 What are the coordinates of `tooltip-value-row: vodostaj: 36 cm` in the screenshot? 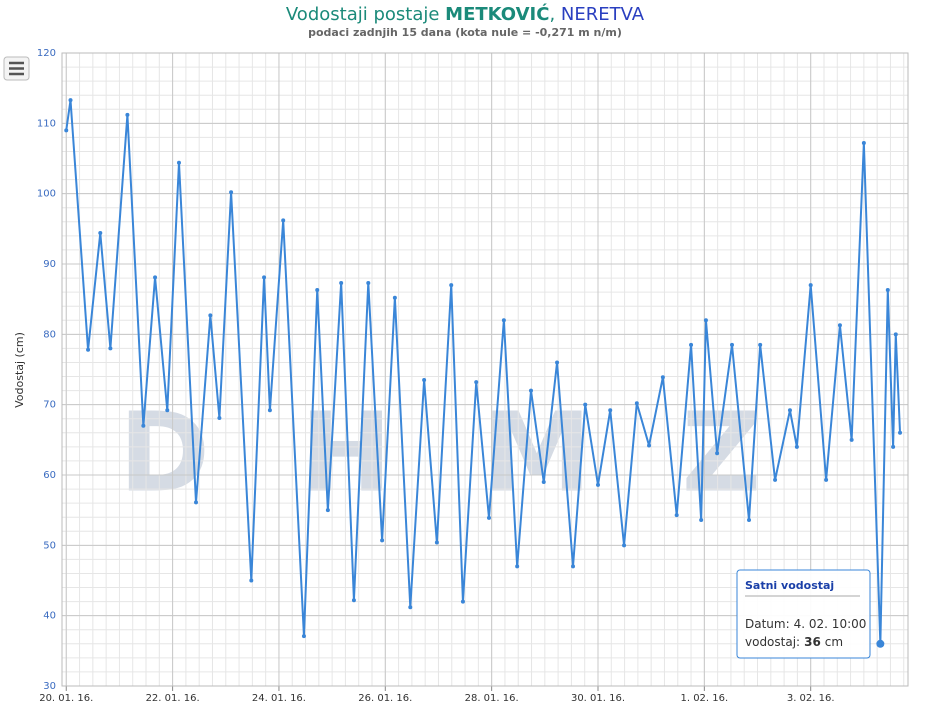 It's located at (794, 642).